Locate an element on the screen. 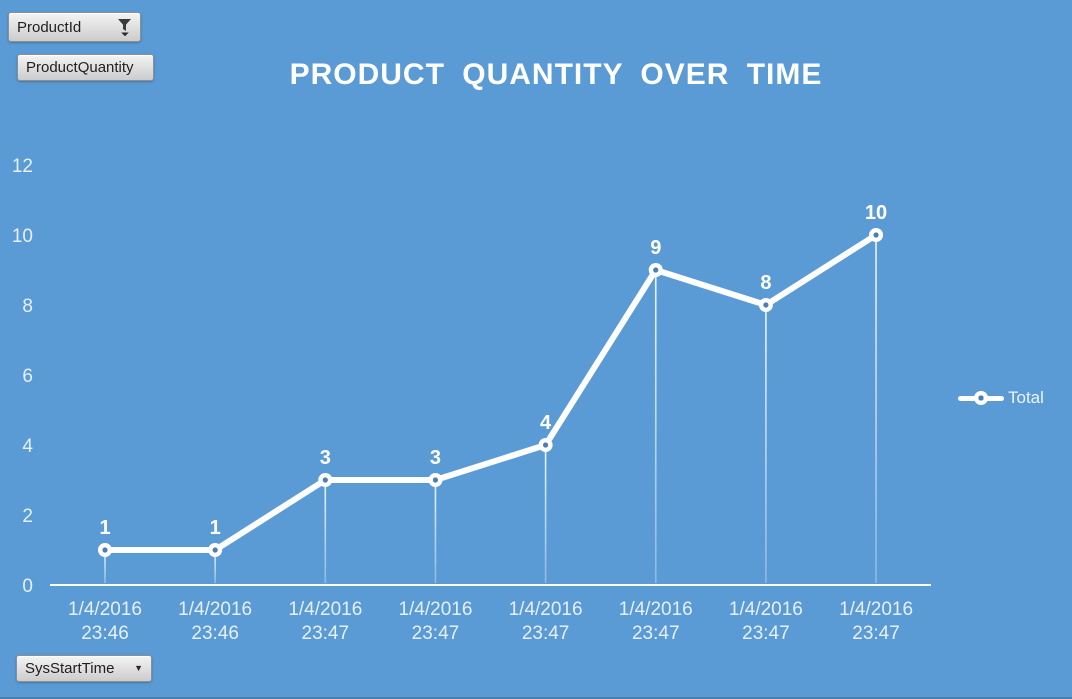 Image resolution: width=1072 pixels, height=699 pixels. y-axis-tick-label: 4 is located at coordinates (27, 446).